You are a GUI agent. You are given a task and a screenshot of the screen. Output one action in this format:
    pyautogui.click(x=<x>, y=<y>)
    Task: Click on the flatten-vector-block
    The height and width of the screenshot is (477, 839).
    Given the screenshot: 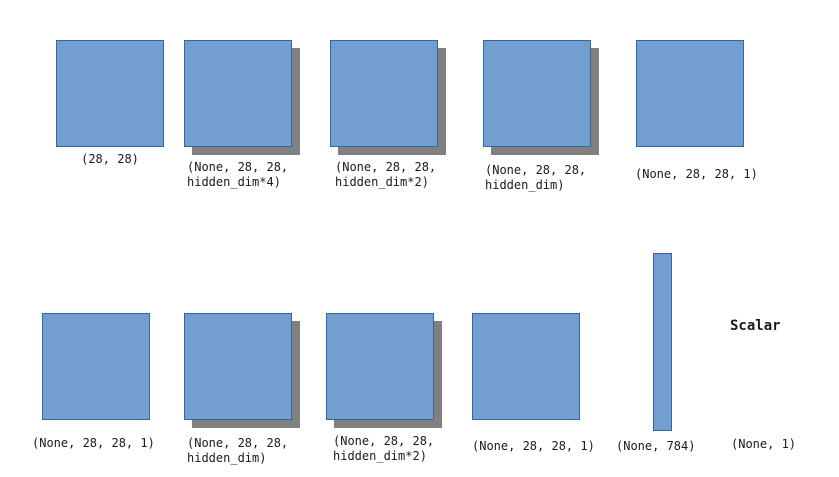 What is the action you would take?
    pyautogui.click(x=662, y=342)
    